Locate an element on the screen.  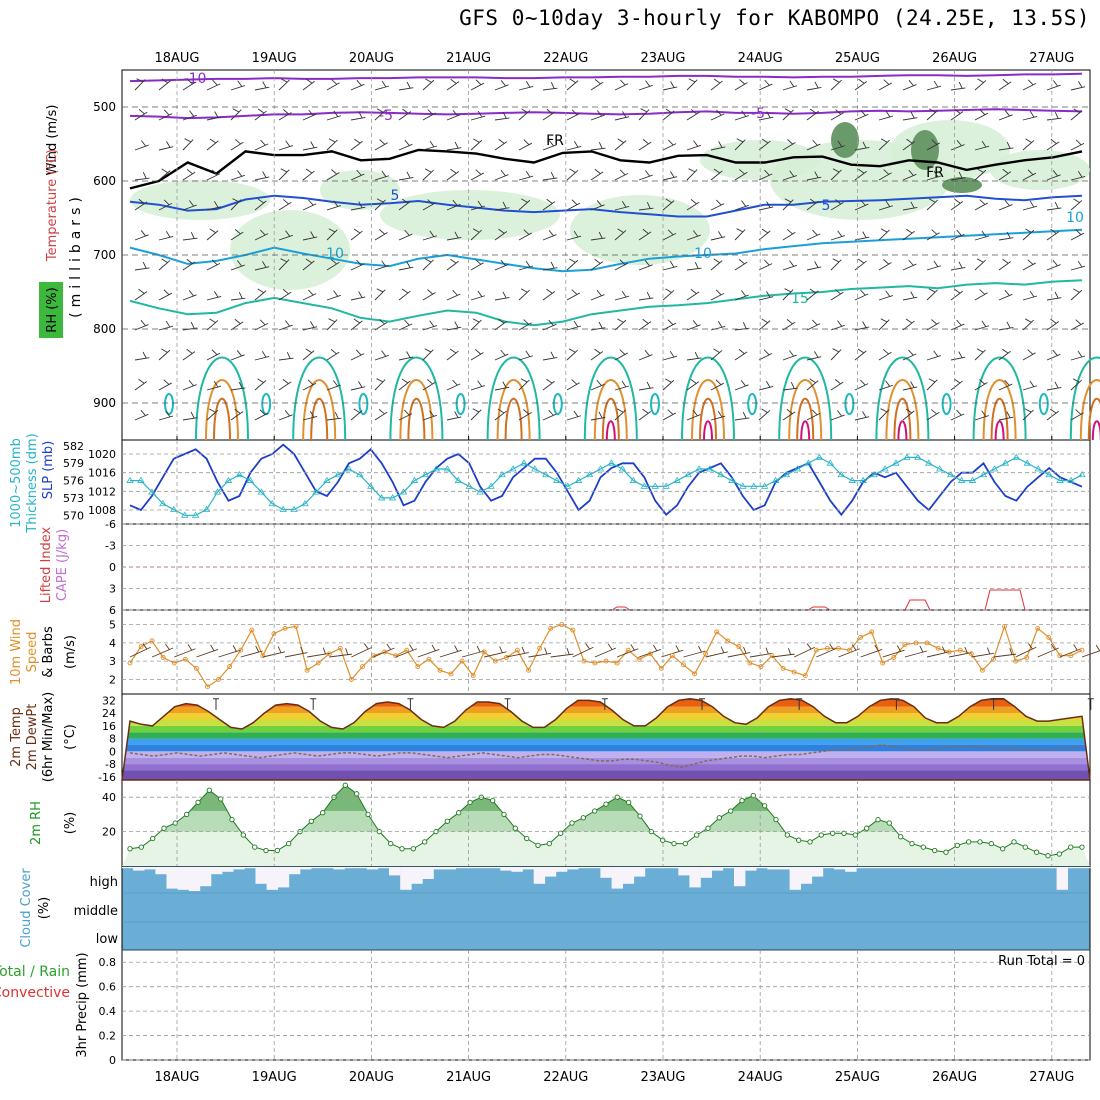
pressure-tick: 700 is located at coordinates (104, 255).